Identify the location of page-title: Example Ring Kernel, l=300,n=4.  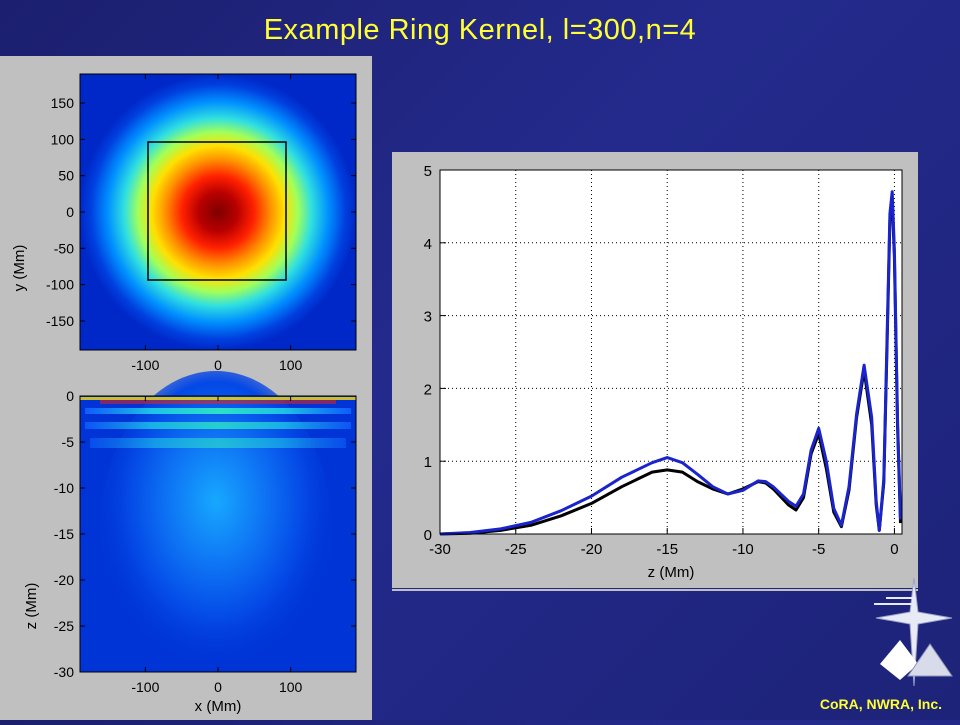
(480, 30).